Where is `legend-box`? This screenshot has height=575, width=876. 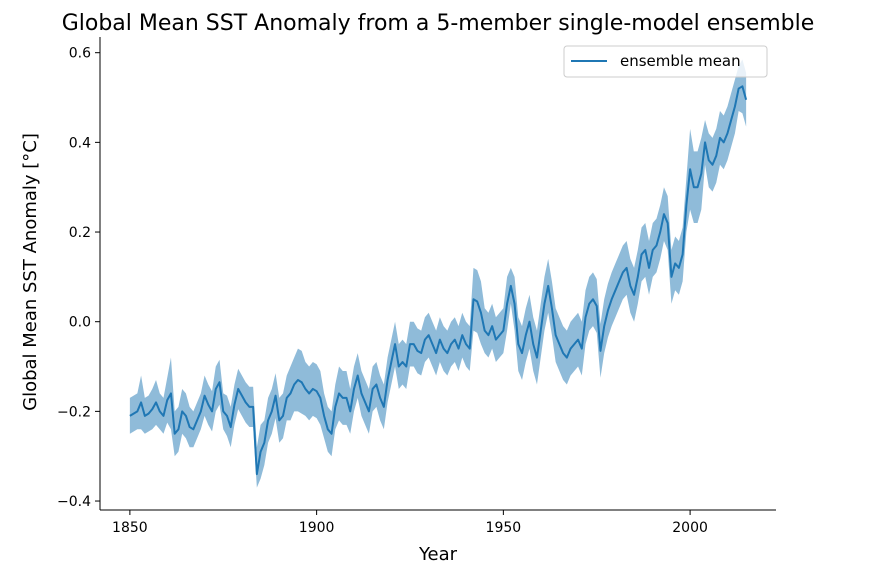
legend-box is located at coordinates (665, 61).